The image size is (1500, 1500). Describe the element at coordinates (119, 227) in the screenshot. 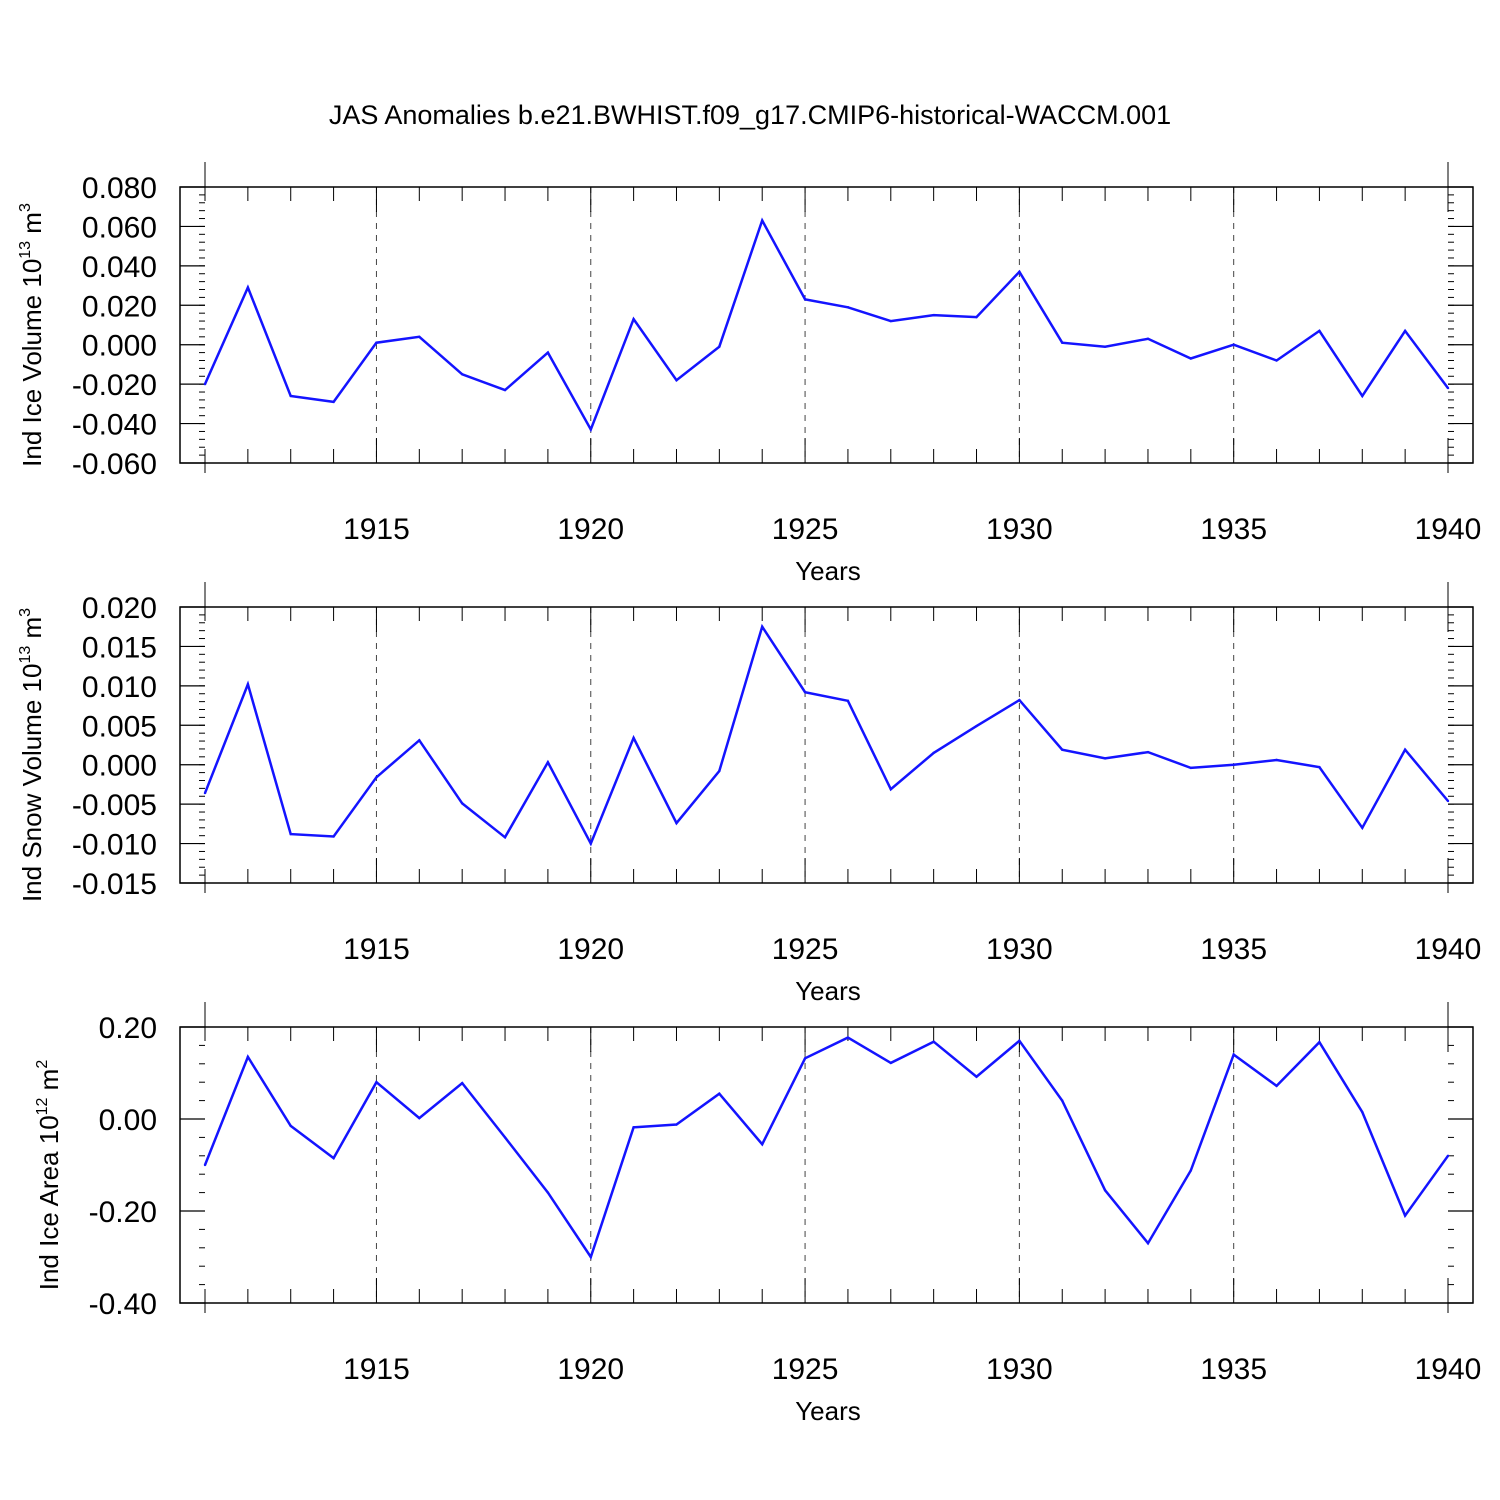

I see `y-tick-label: 0.060` at that location.